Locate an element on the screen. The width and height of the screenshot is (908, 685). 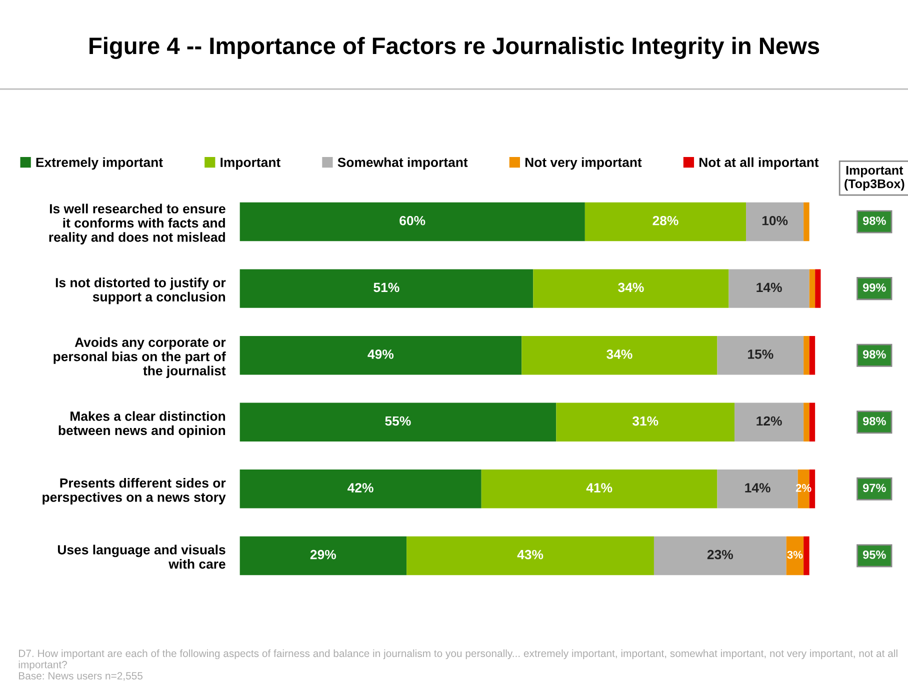
legend-label: Extremely important is located at coordinates (99, 163).